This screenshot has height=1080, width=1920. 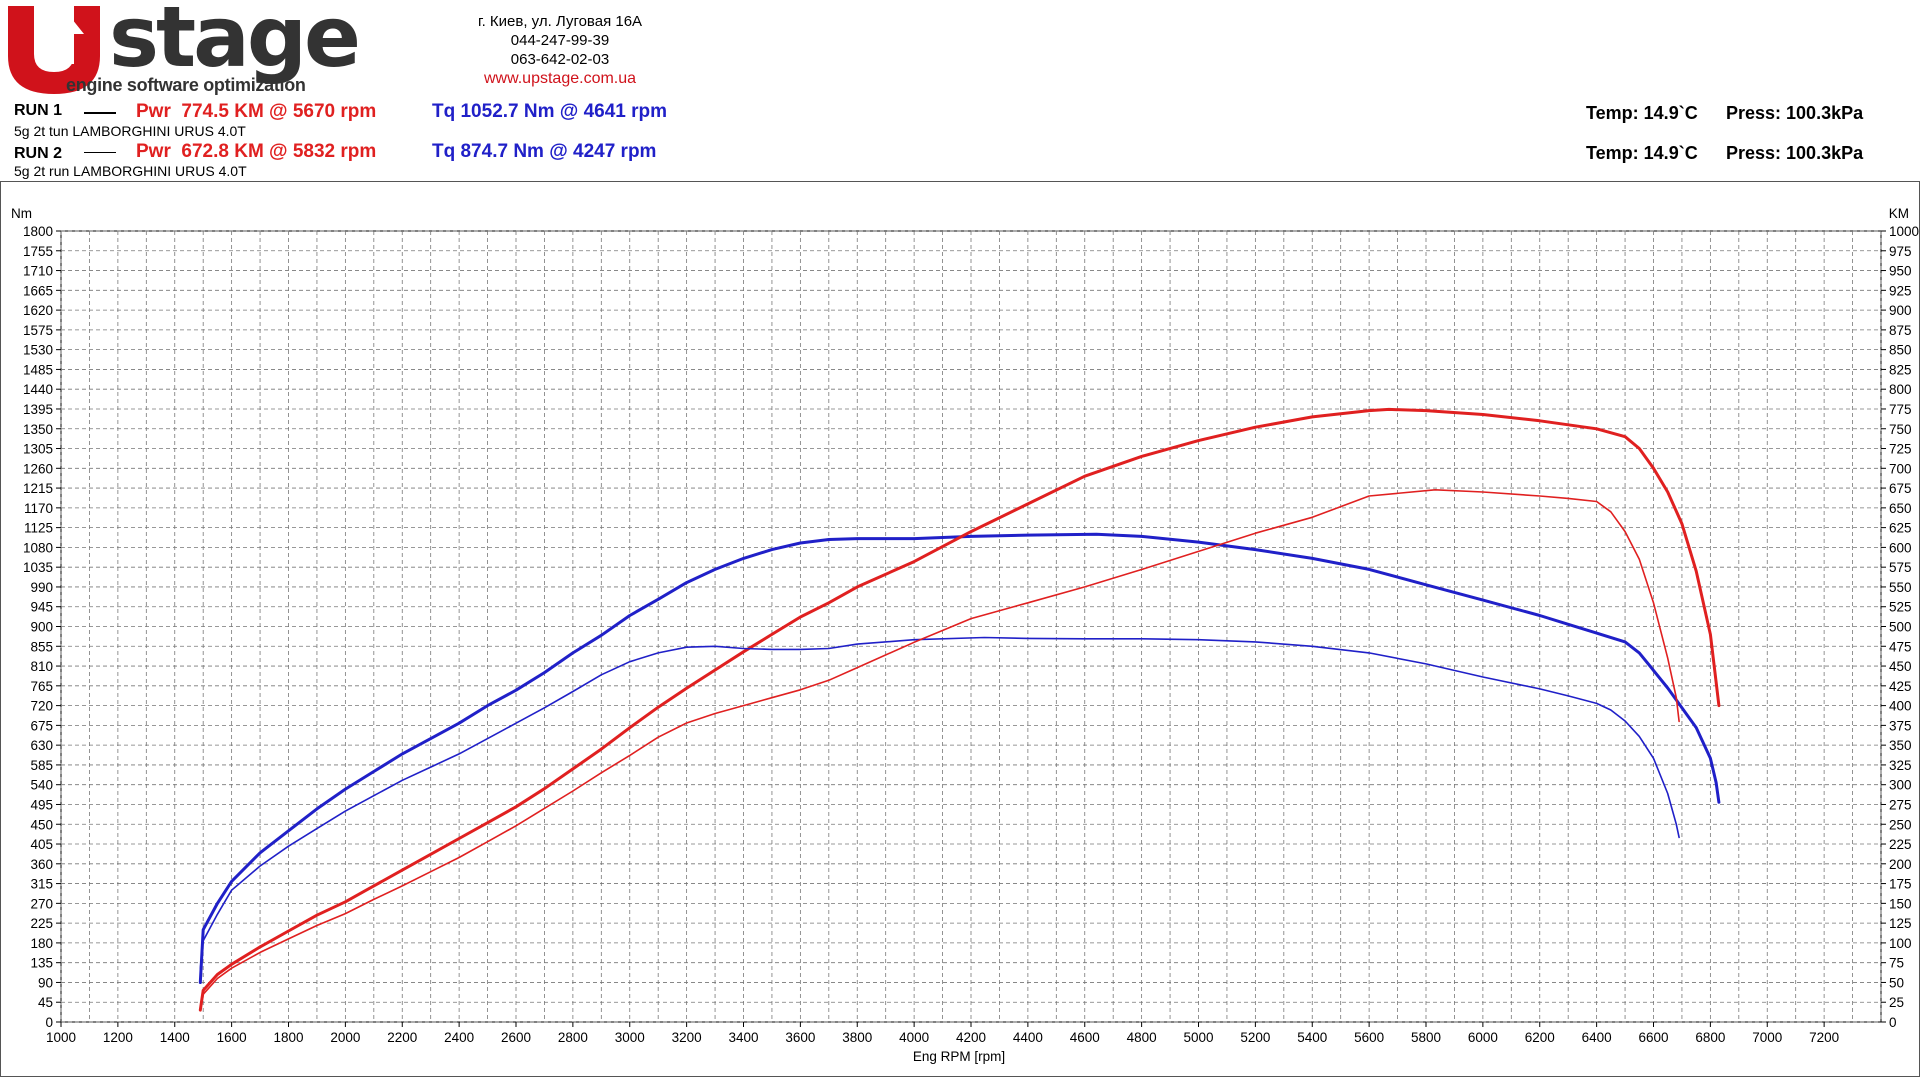 I want to click on tick-label-right: 50, so click(x=1896, y=982).